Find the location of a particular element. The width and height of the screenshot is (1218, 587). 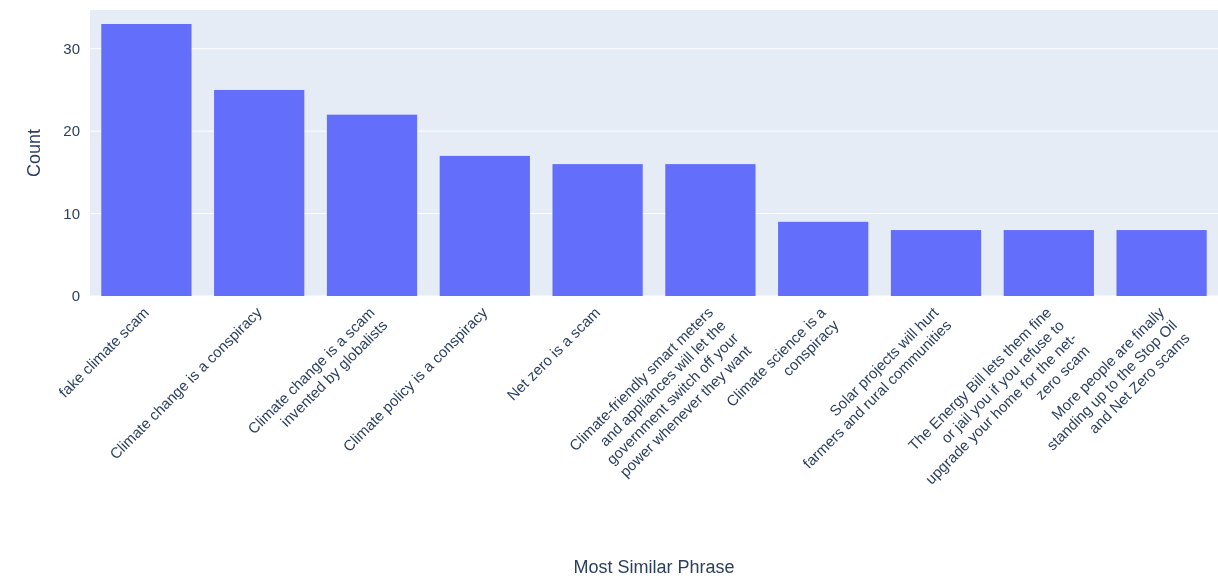

y-tick-label: 30 is located at coordinates (71, 48).